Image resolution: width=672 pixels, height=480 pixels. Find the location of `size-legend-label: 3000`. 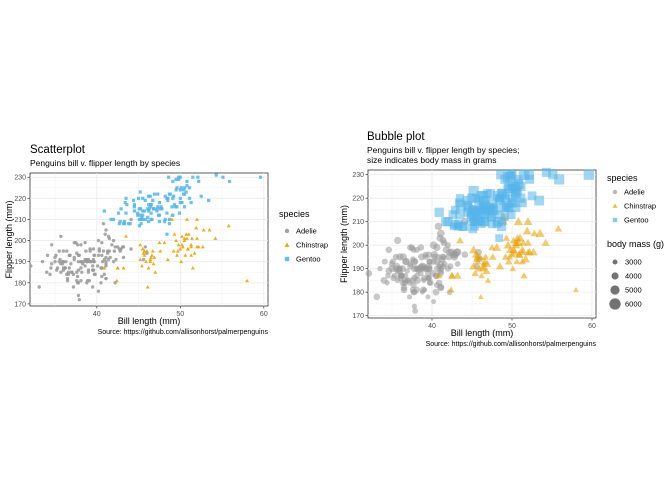

size-legend-label: 3000 is located at coordinates (633, 262).